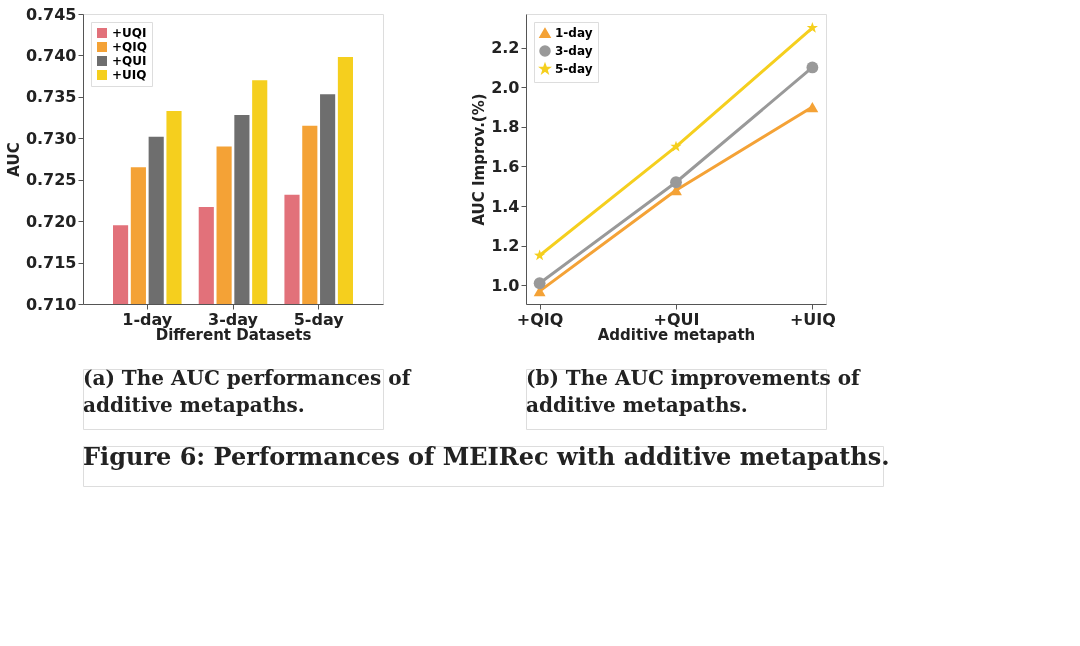  I want to click on caption: Figure 6: Performances of MEIRec with additive metapaths., so click(486, 456).